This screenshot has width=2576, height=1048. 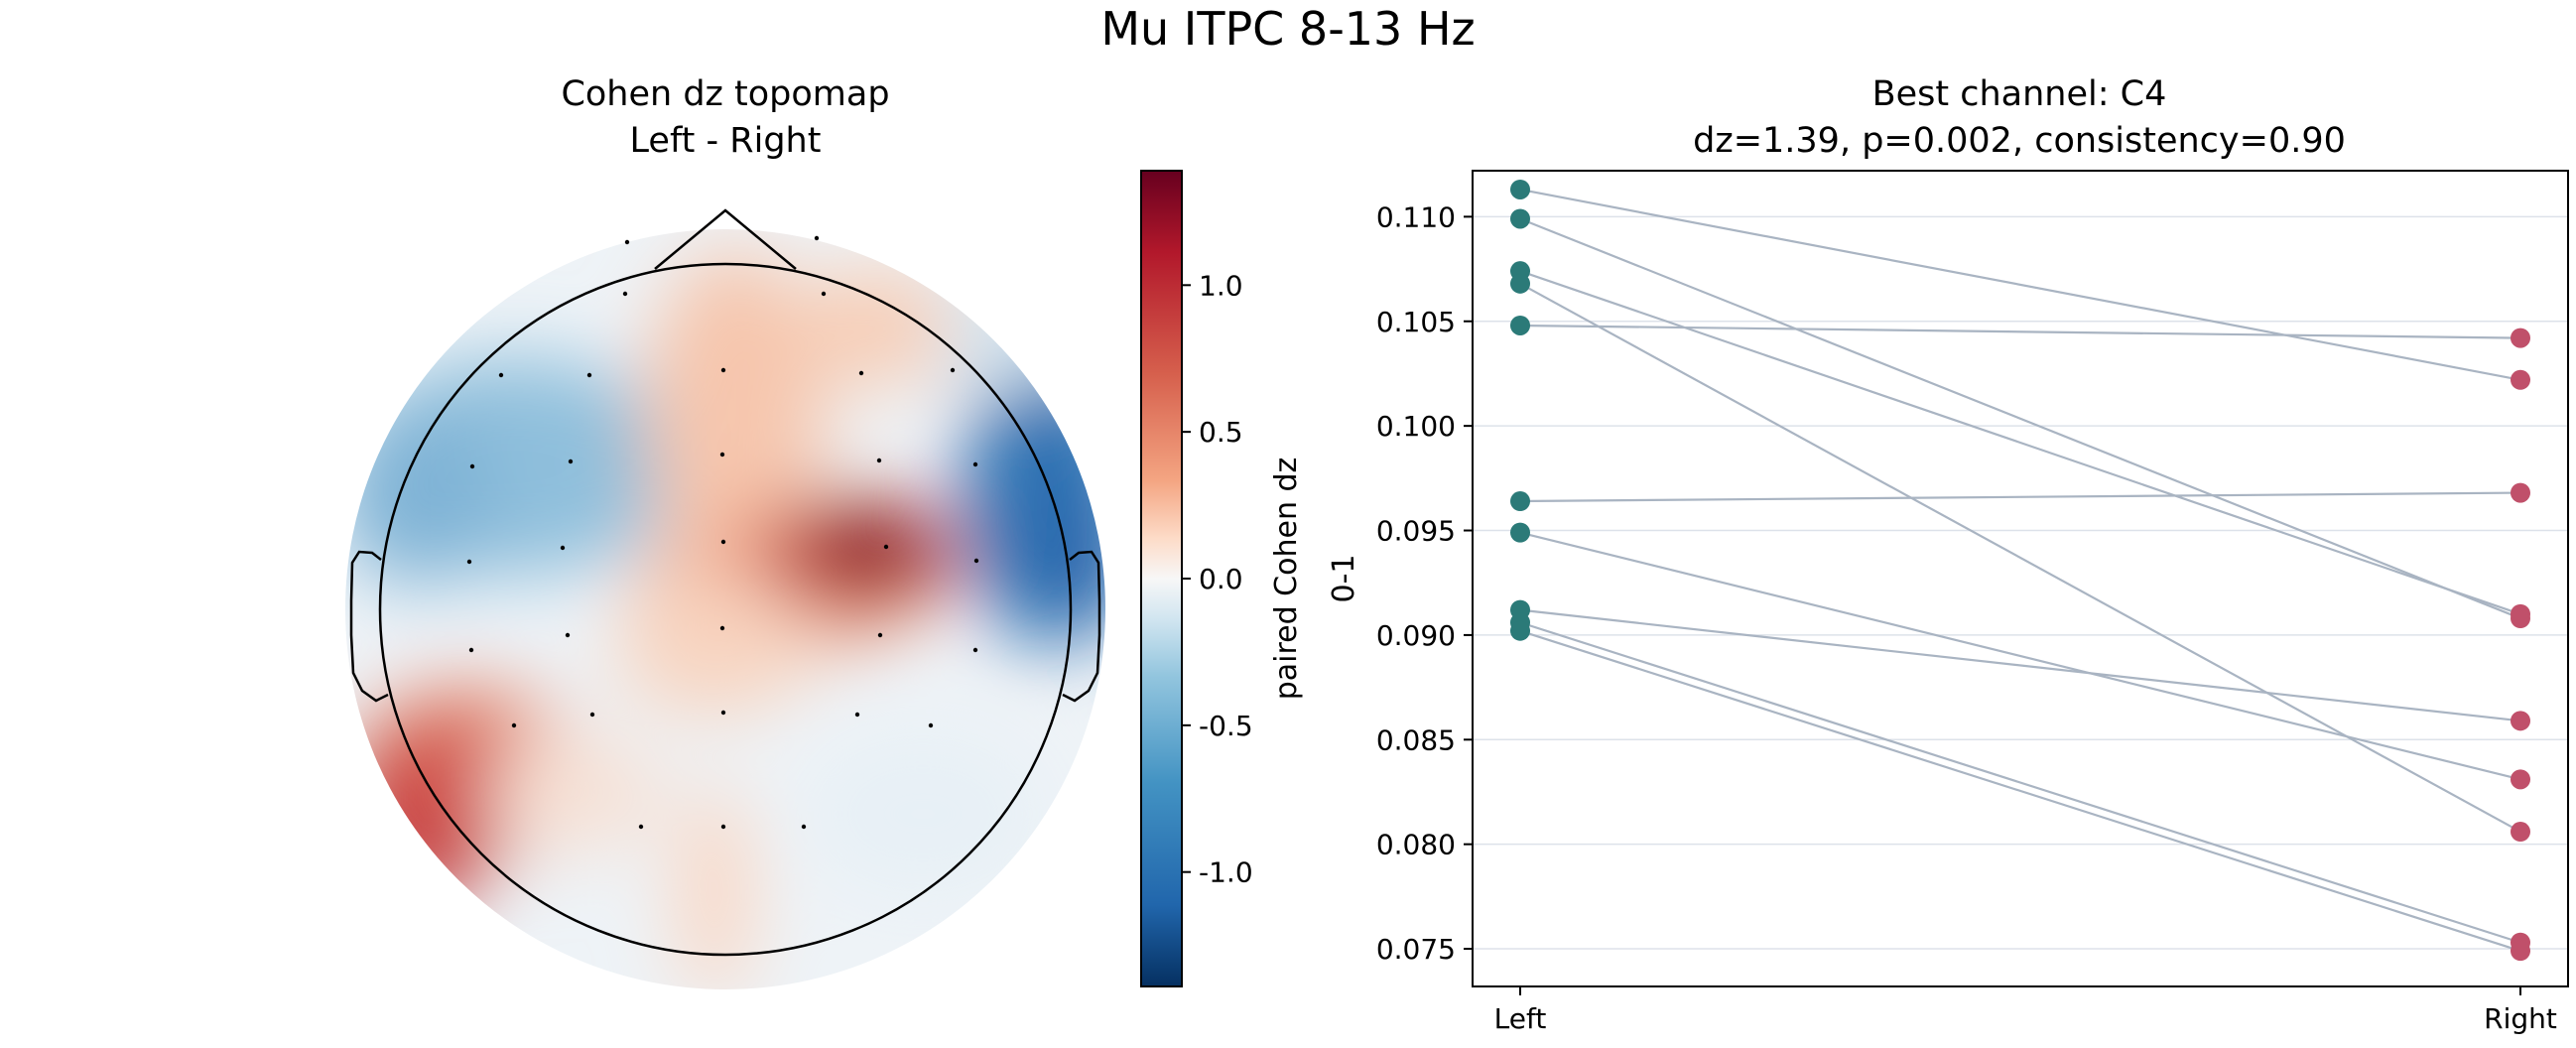 I want to click on y-tick-label: 0.100, so click(x=1416, y=426).